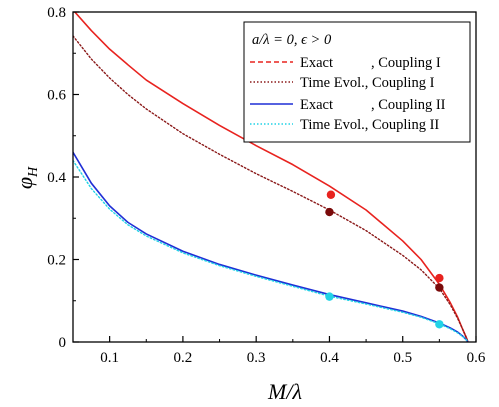 The image size is (499, 407). Describe the element at coordinates (292, 40) in the screenshot. I see `legend-title: a/λ = 0, ϵ > 0` at that location.